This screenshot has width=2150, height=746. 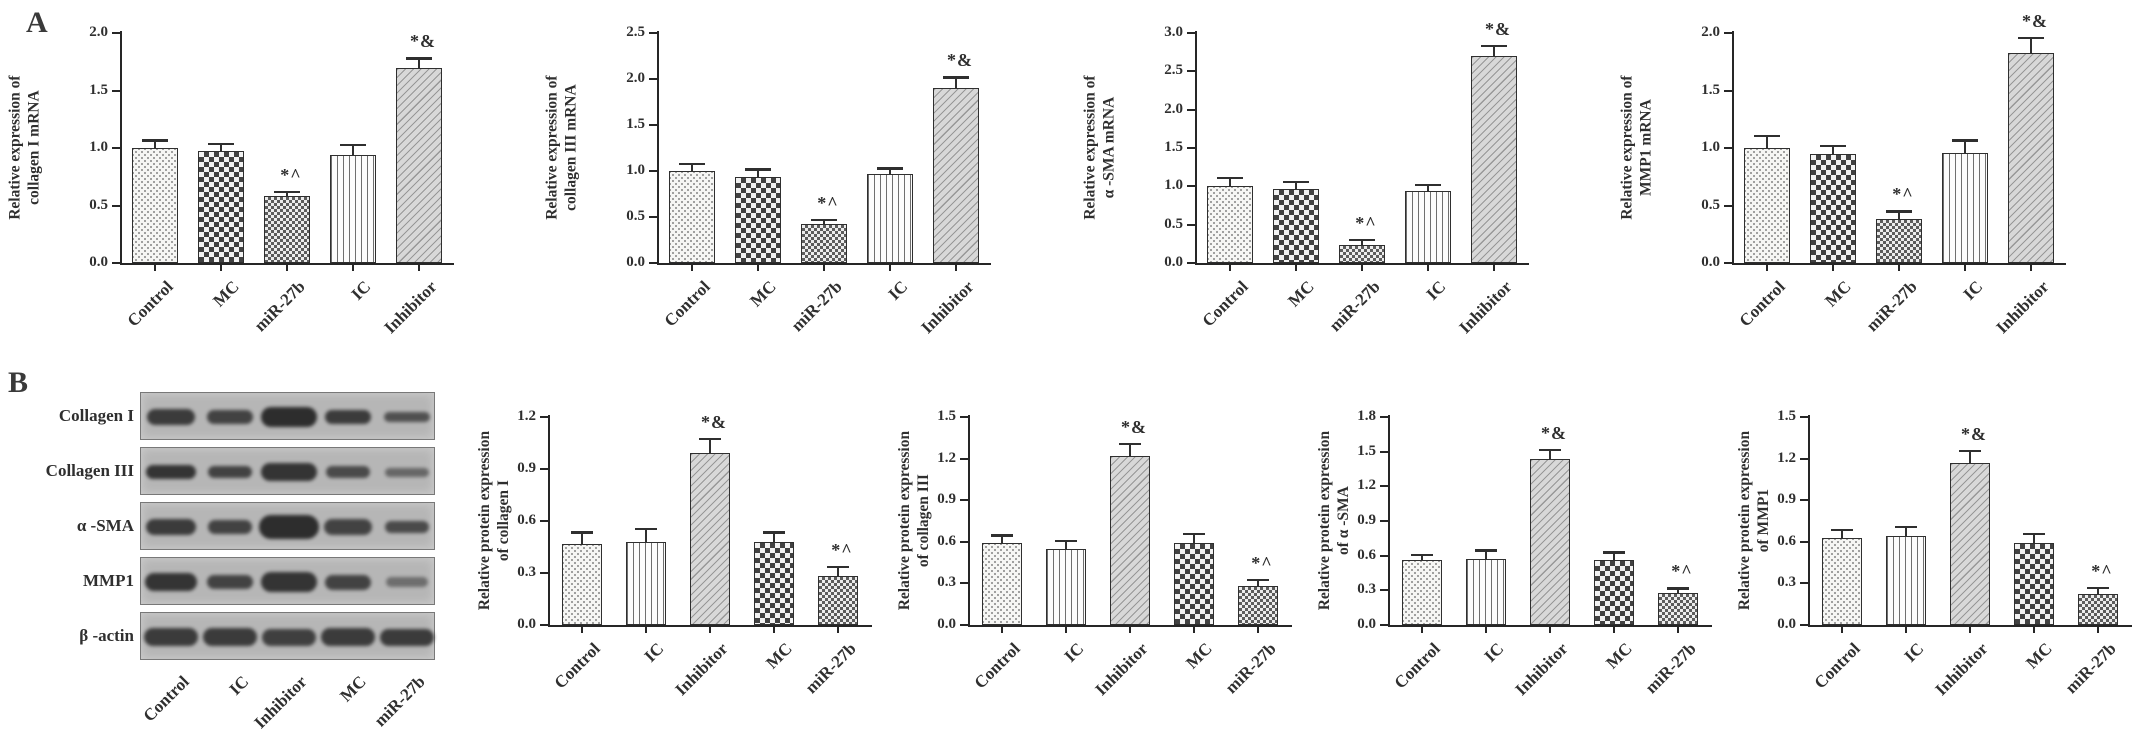 What do you see at coordinates (1366, 554) in the screenshot?
I see `y-tick-label: 0.6` at bounding box center [1366, 554].